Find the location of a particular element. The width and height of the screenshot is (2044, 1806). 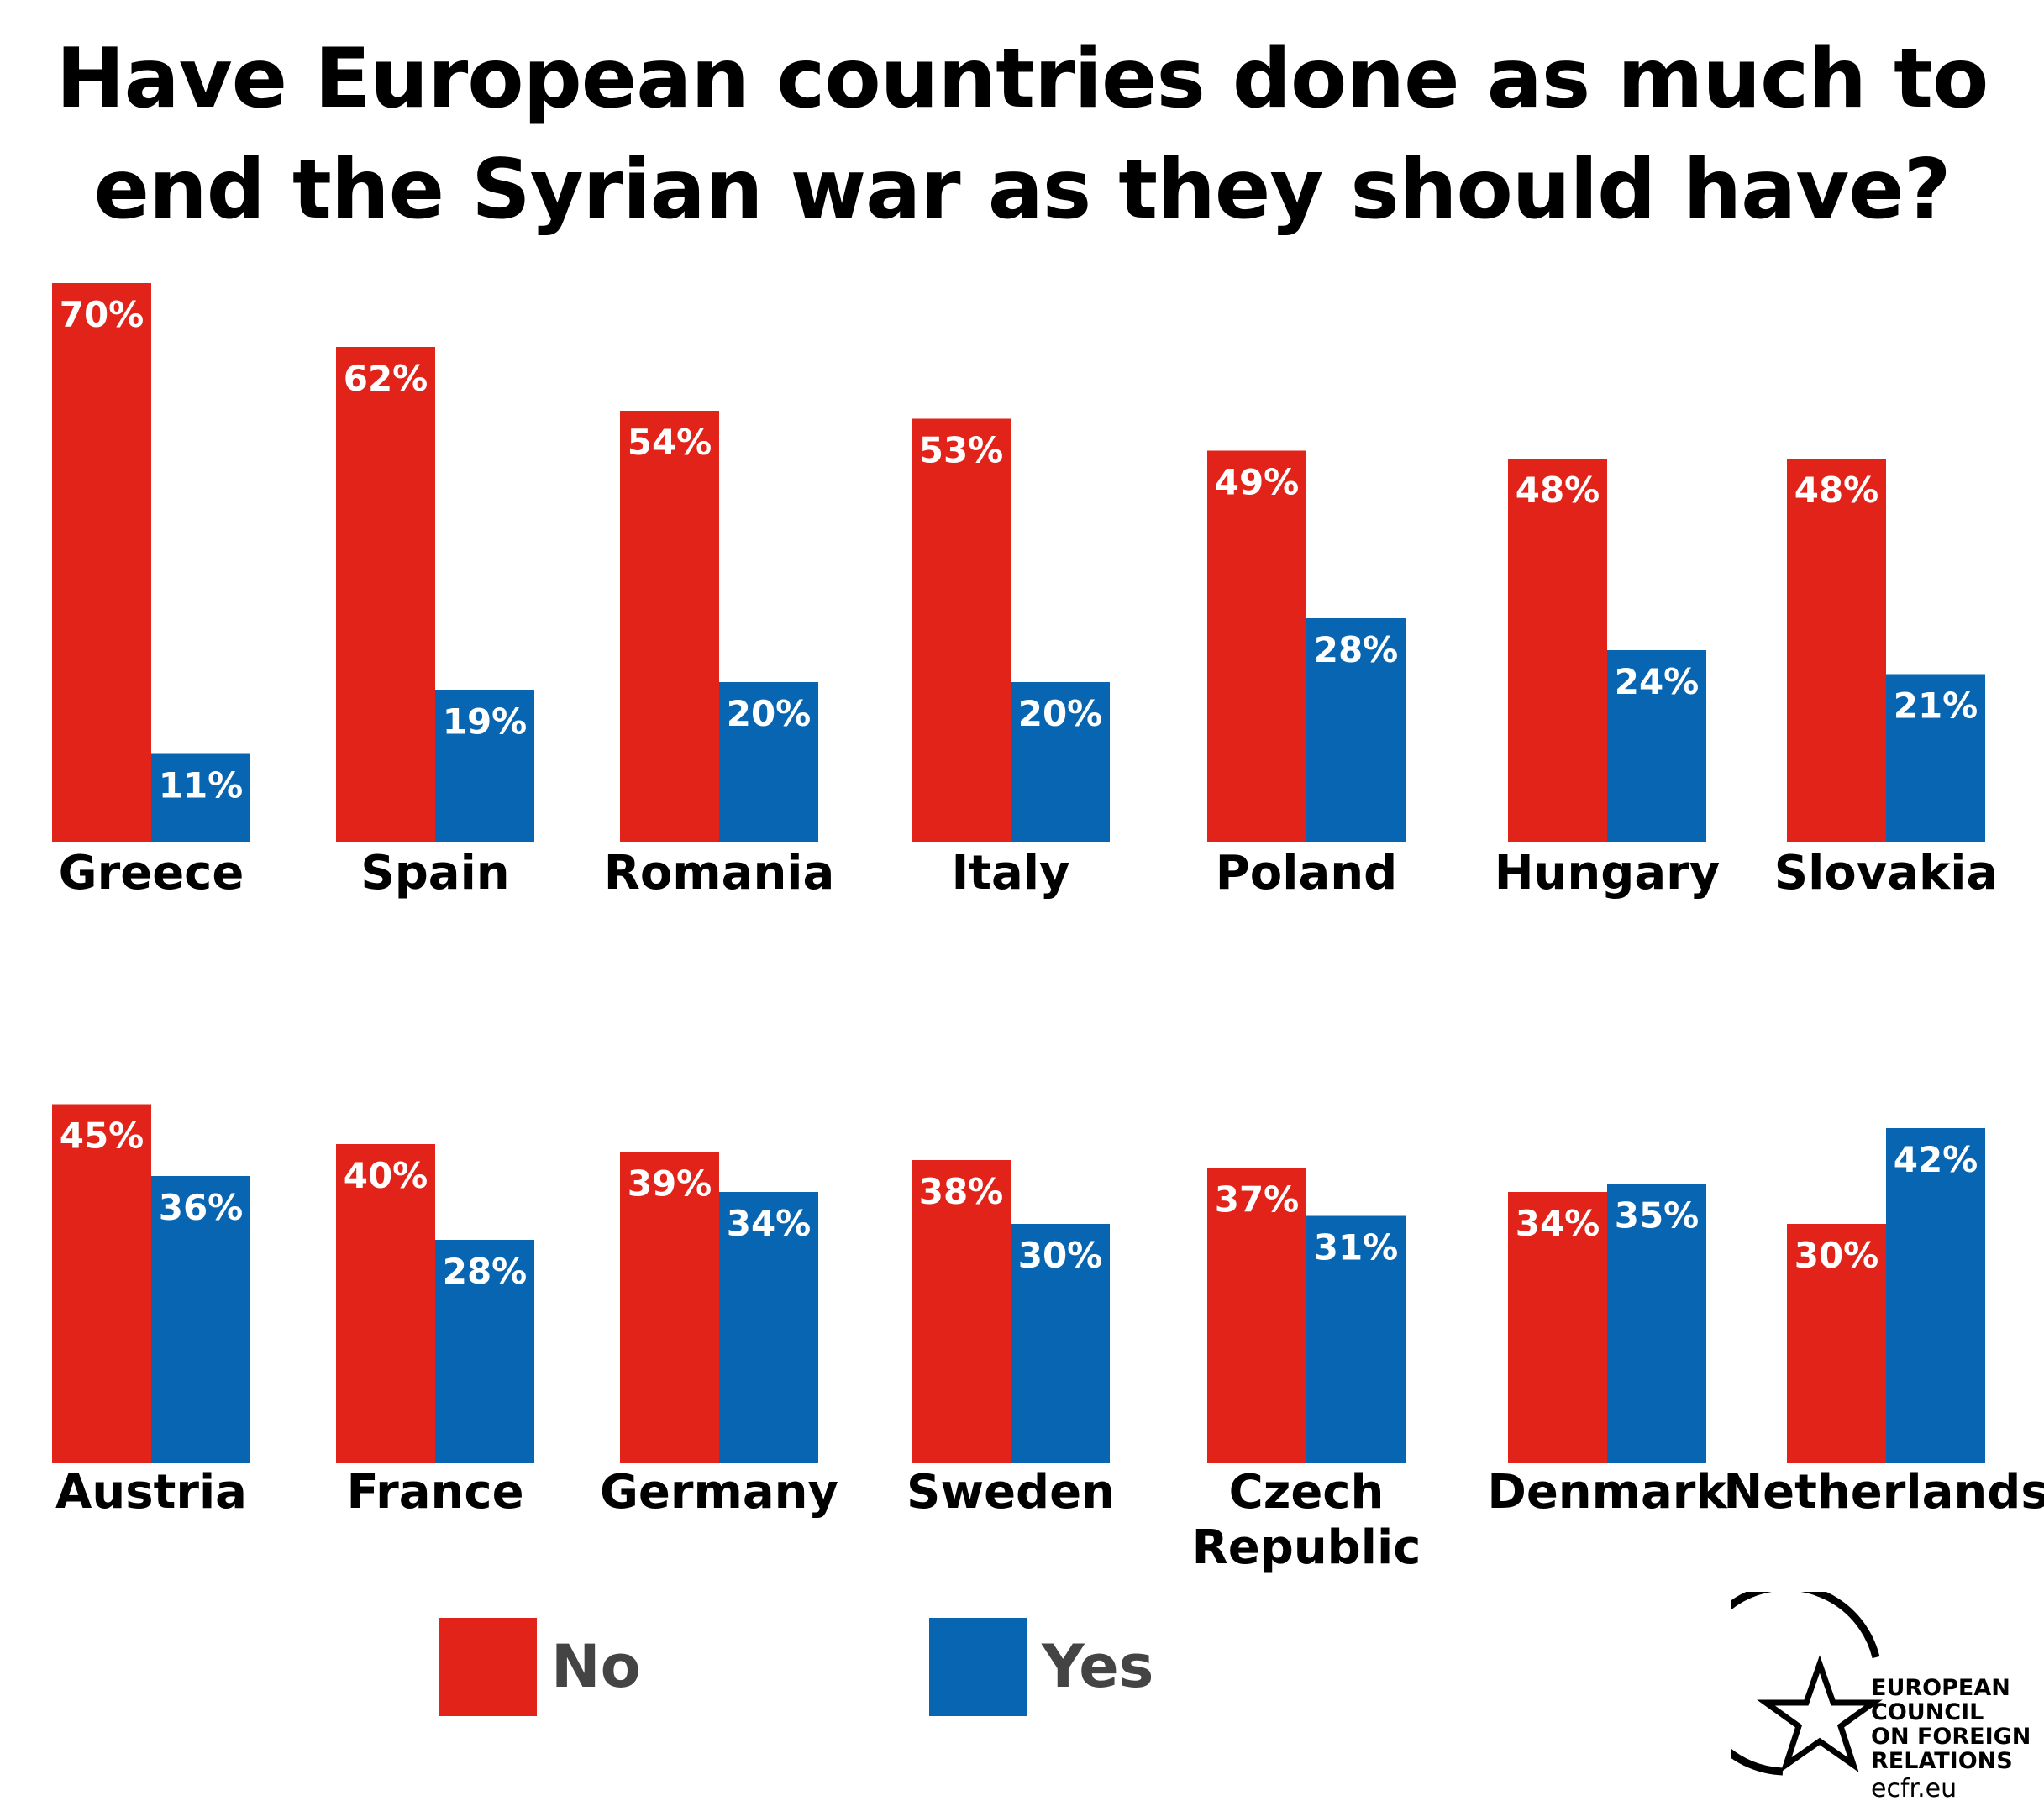

bar-no-denmark is located at coordinates (1557, 1327).